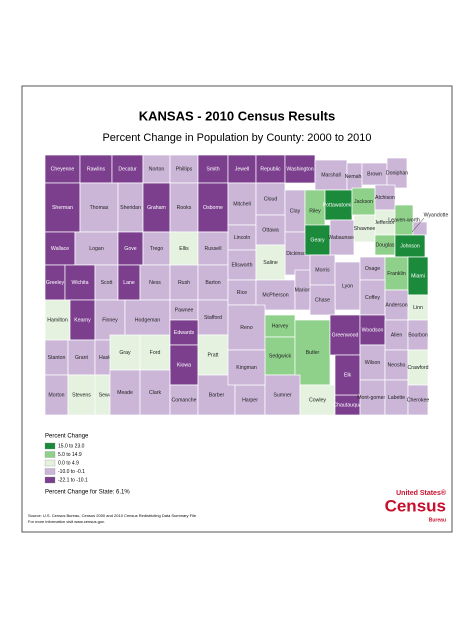 The height and width of the screenshot is (637, 474). What do you see at coordinates (372, 398) in the screenshot?
I see `county-label: Mont-gomery` at bounding box center [372, 398].